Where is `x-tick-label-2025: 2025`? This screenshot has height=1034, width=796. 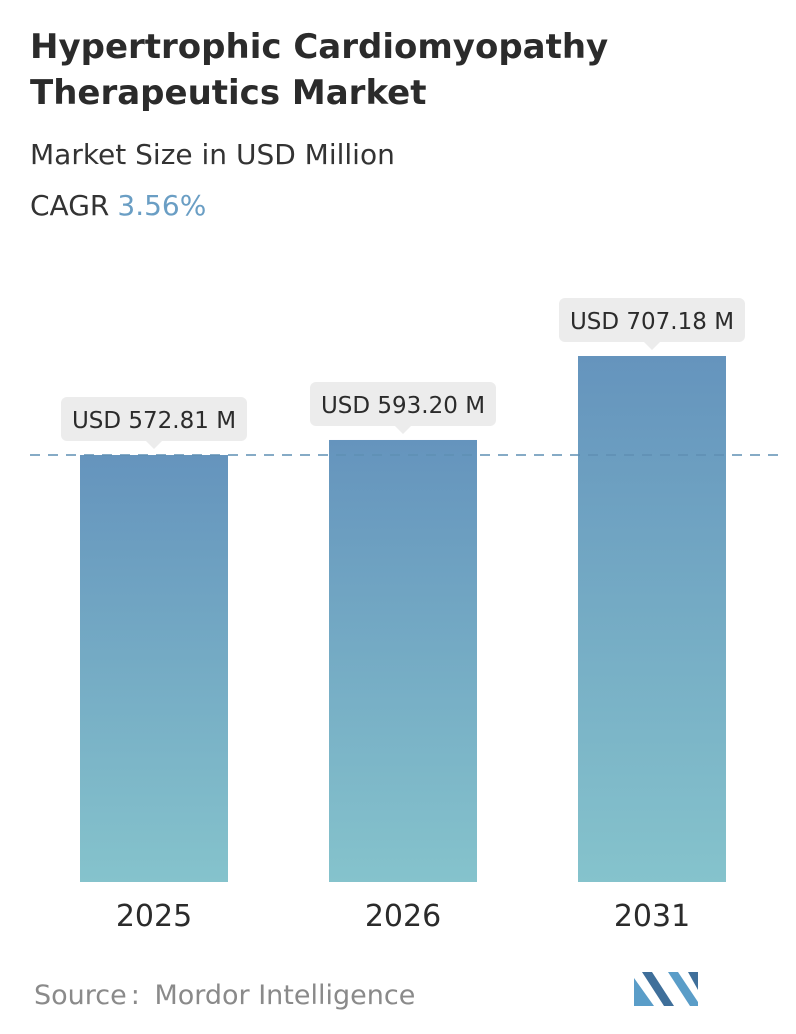 x-tick-label-2025: 2025 is located at coordinates (154, 916).